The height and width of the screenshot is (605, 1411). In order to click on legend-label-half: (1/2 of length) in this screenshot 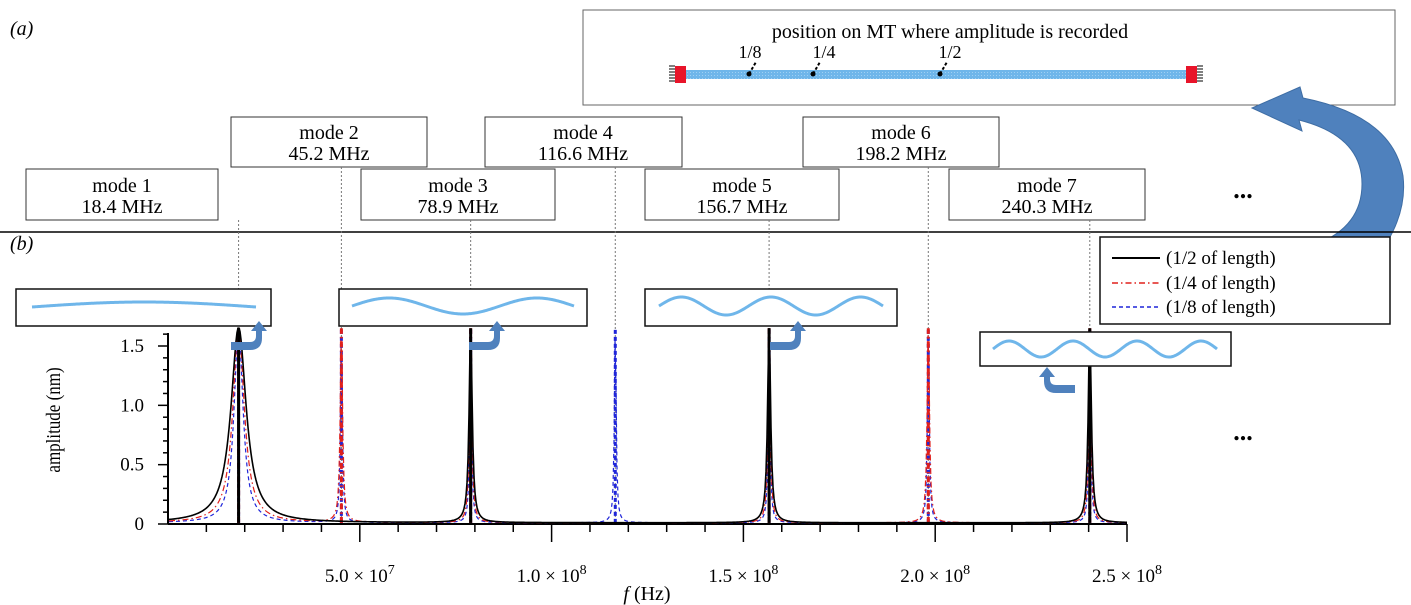, I will do `click(1221, 258)`.